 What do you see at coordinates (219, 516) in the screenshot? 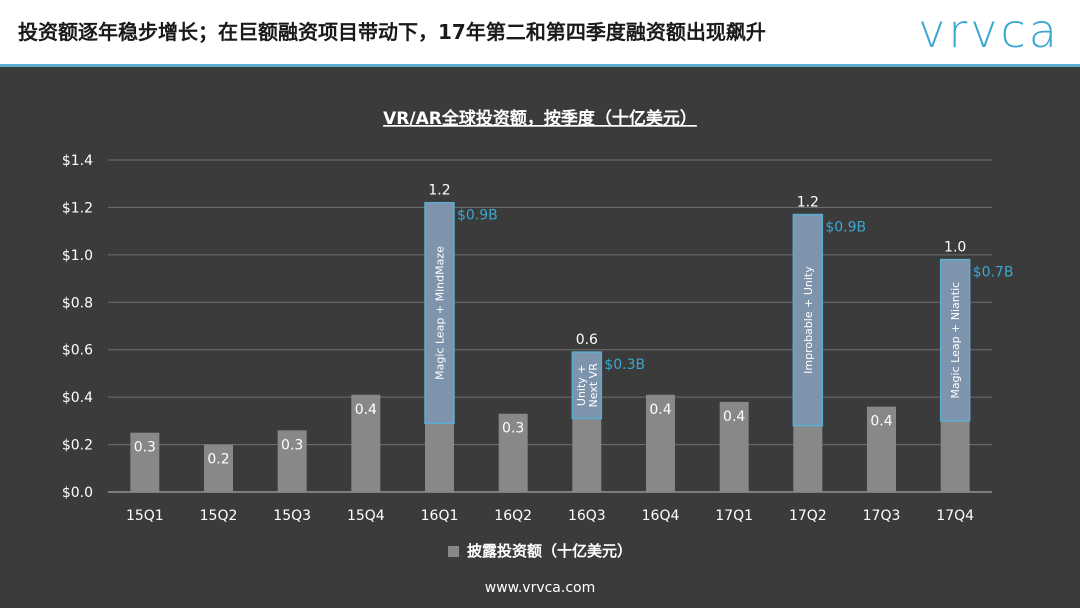
I see `x-tick-label: 15Q2` at bounding box center [219, 516].